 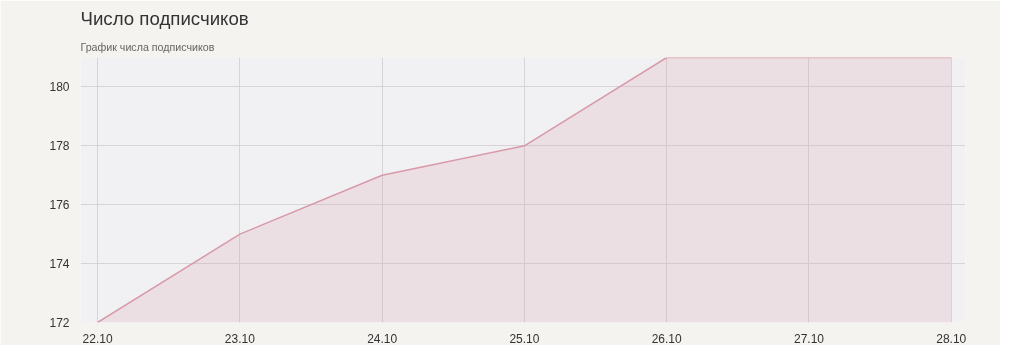 What do you see at coordinates (59, 87) in the screenshot?
I see `y-tick-label: 180` at bounding box center [59, 87].